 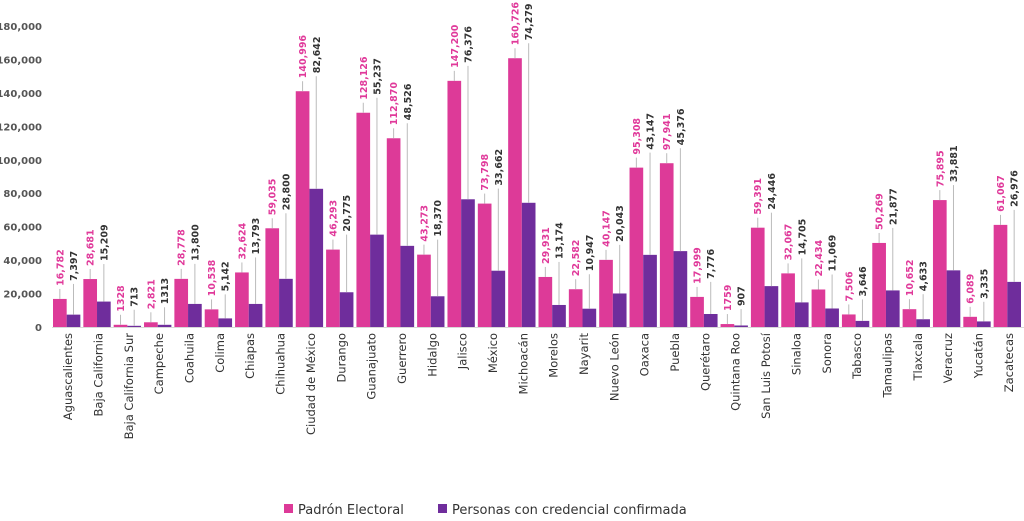 I want to click on data-label-personas: 74,279, so click(x=529, y=22).